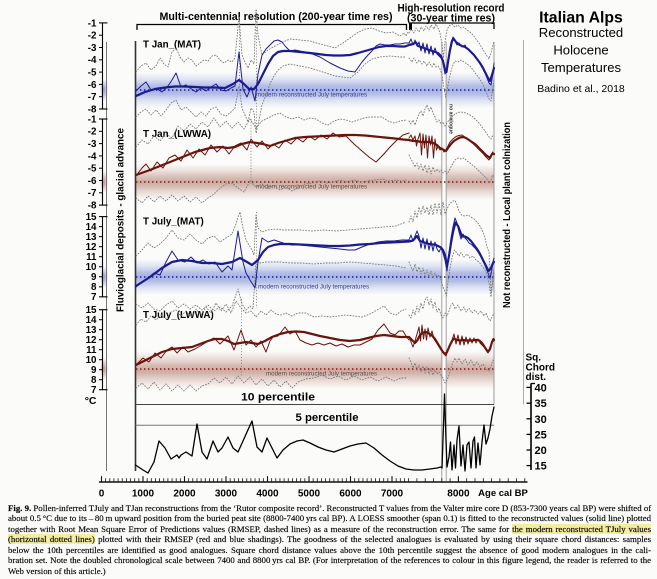 The image size is (657, 579). Describe the element at coordinates (121, 220) in the screenshot. I see `svg-text:Fluvioglacial deposits - glaci: Fluvioglacial deposits - glacial advance` at that location.